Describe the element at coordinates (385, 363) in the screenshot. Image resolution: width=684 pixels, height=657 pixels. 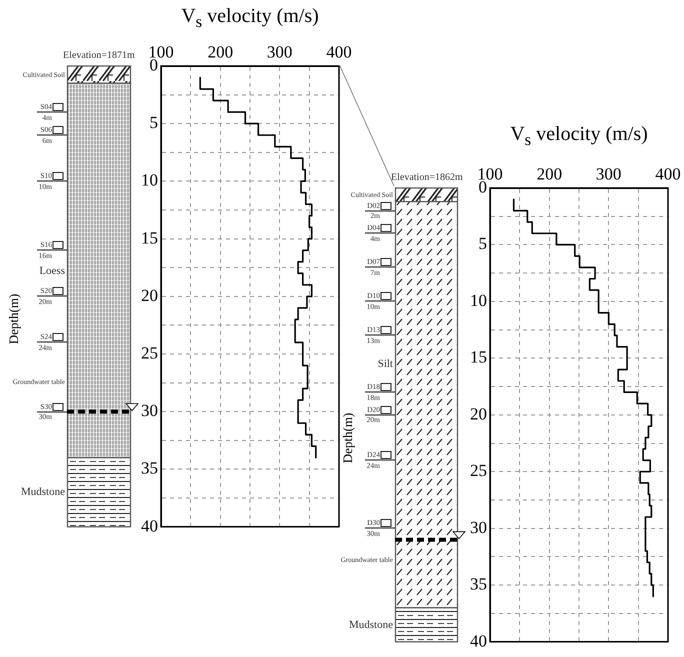
I see `text: Silt` at that location.